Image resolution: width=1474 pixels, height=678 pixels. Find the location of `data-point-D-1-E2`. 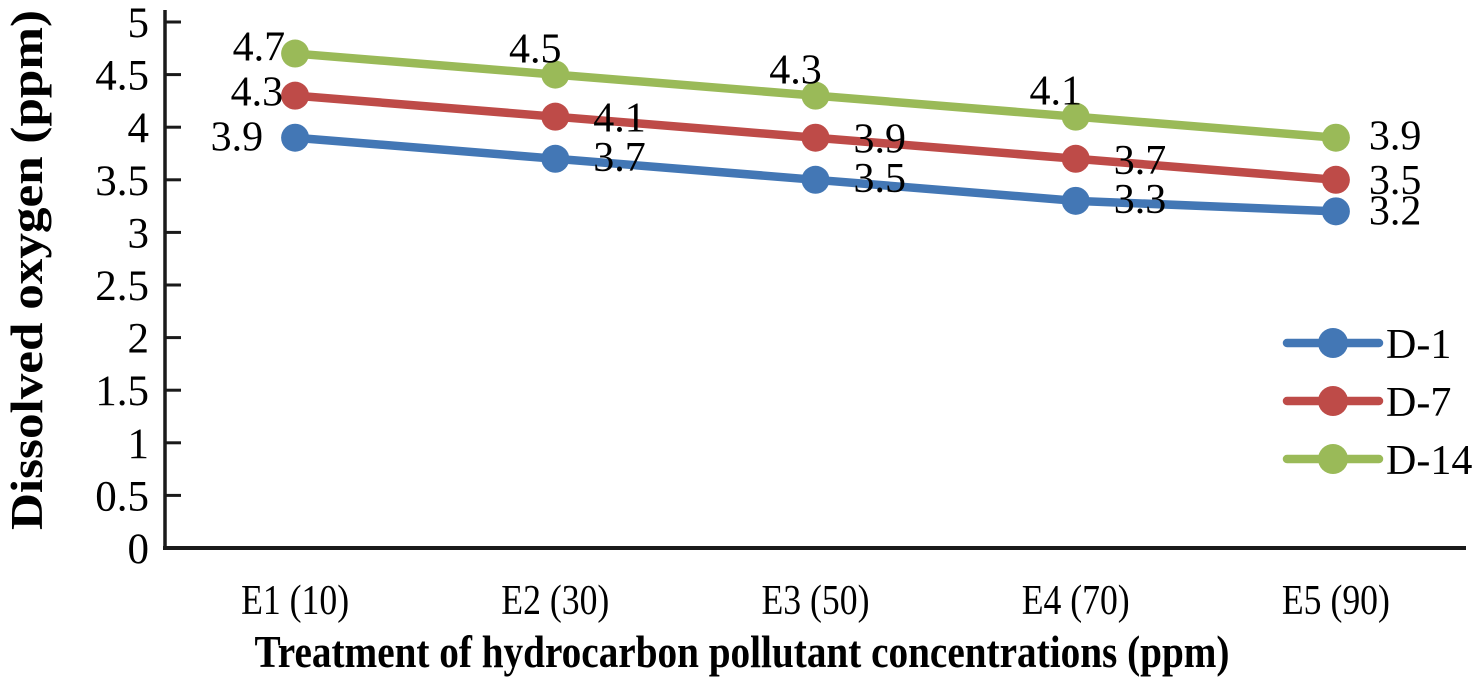

data-point-D-1-E2 is located at coordinates (555, 158).